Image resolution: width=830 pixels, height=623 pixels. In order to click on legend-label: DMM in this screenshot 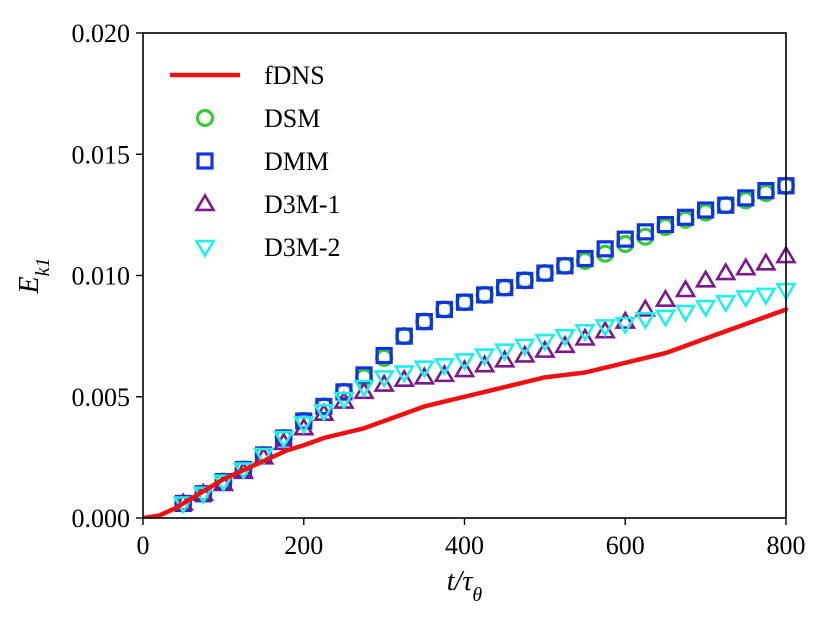, I will do `click(296, 161)`.